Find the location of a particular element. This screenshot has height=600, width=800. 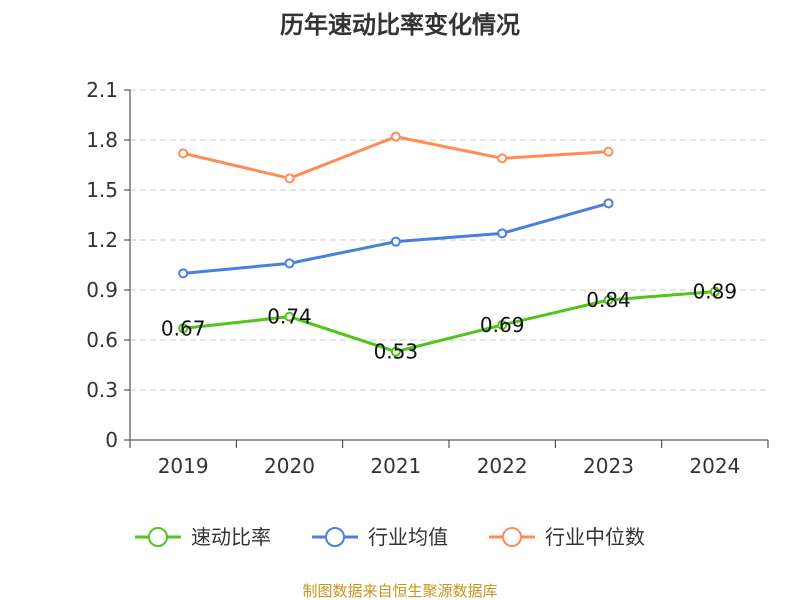

data-label: 0.67 is located at coordinates (183, 328).